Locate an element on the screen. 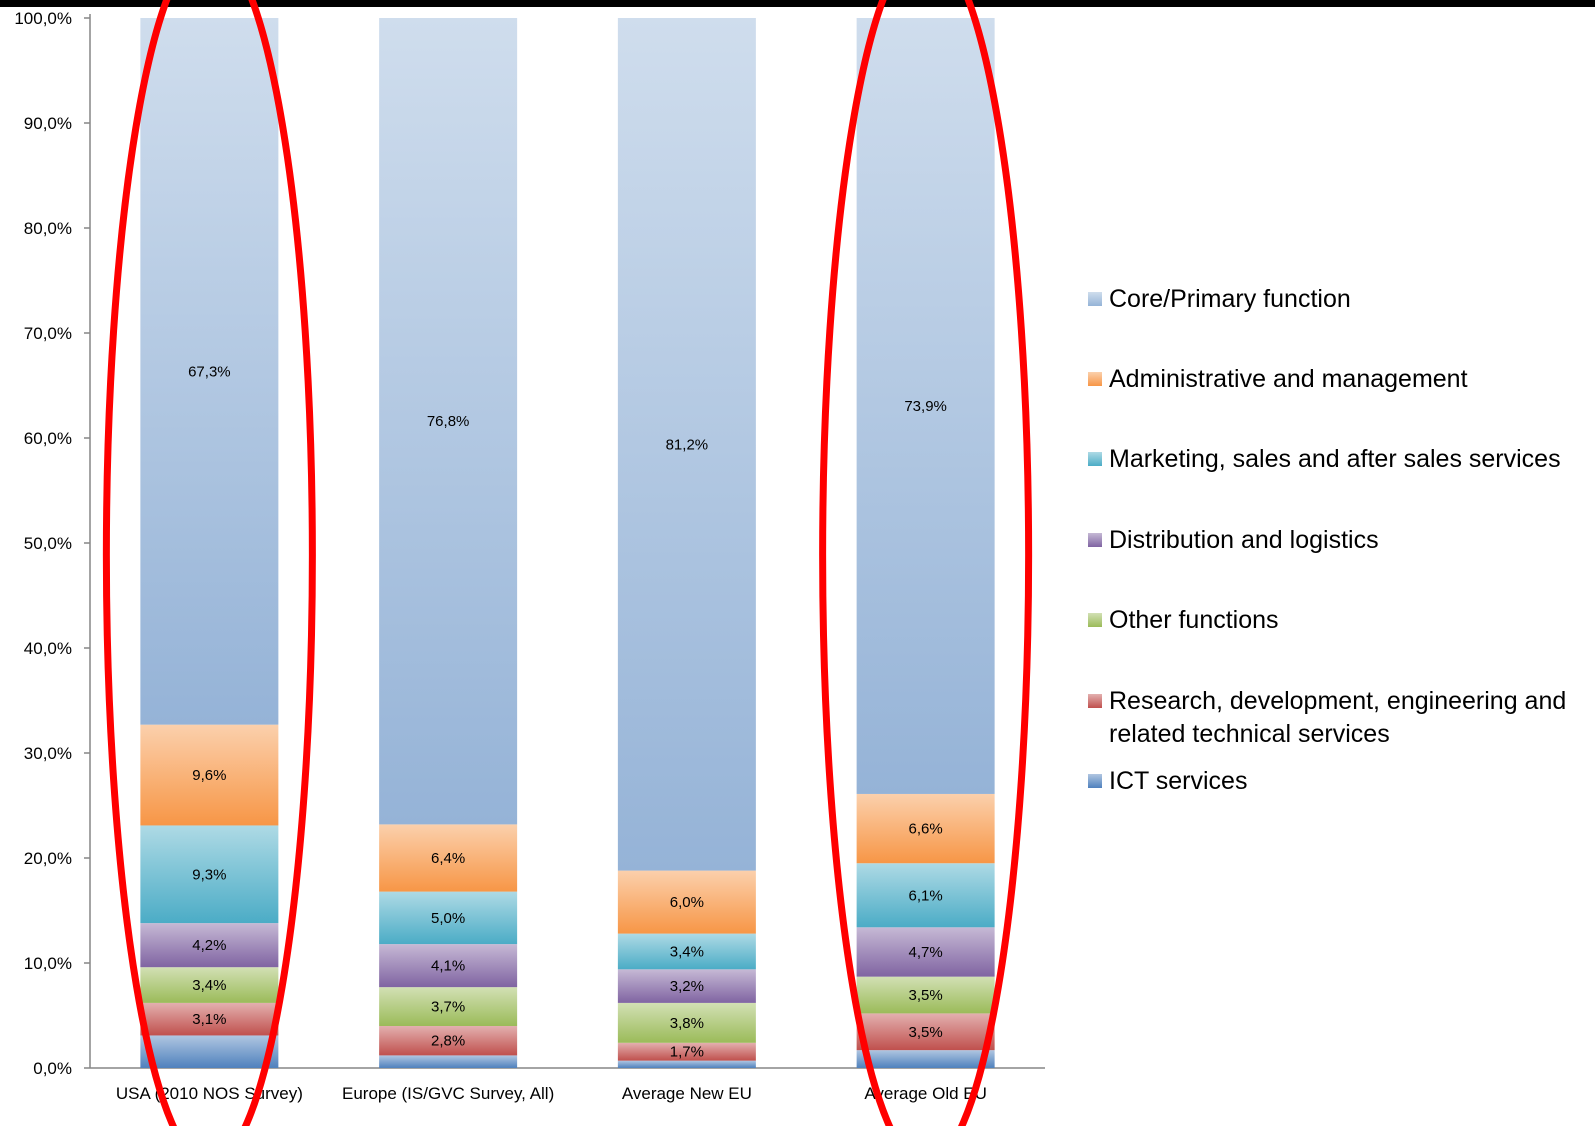  y-tick-label: 30,0% is located at coordinates (48, 753).